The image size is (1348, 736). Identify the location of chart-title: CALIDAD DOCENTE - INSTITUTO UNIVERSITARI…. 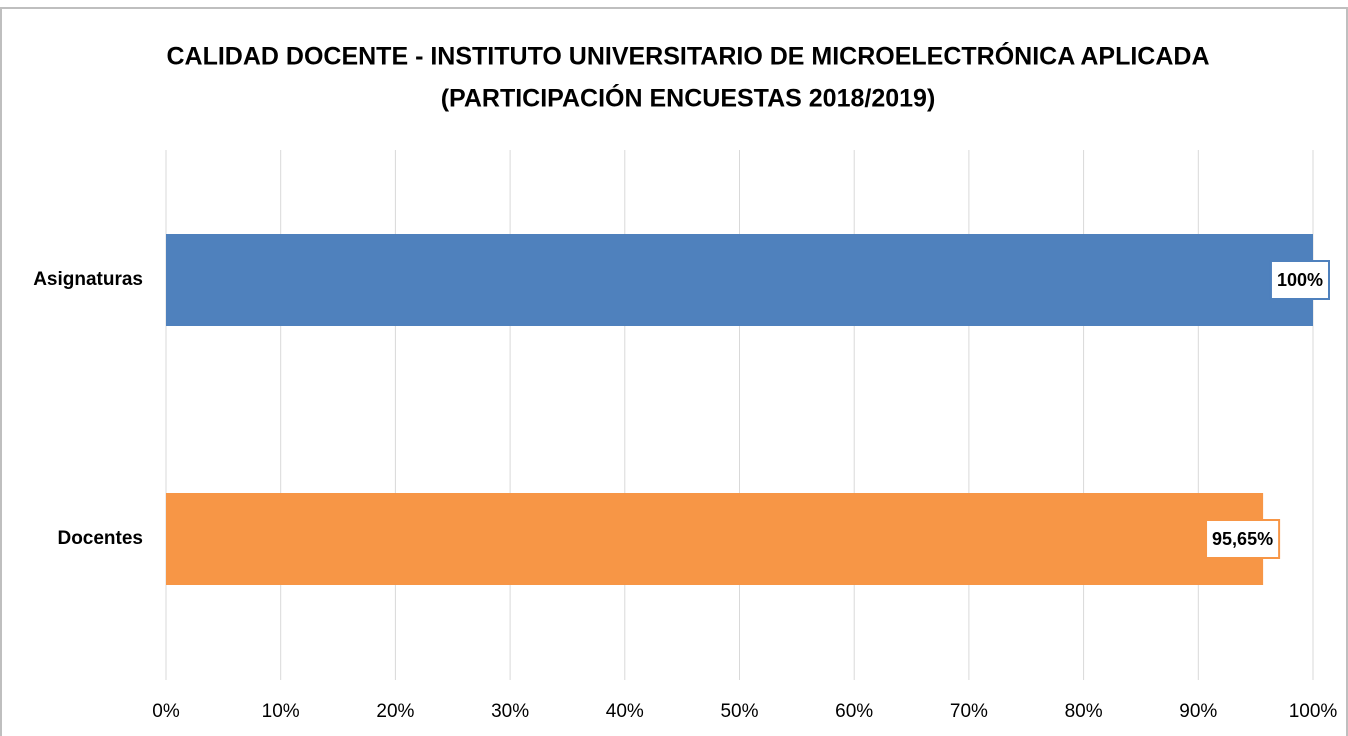
(687, 56).